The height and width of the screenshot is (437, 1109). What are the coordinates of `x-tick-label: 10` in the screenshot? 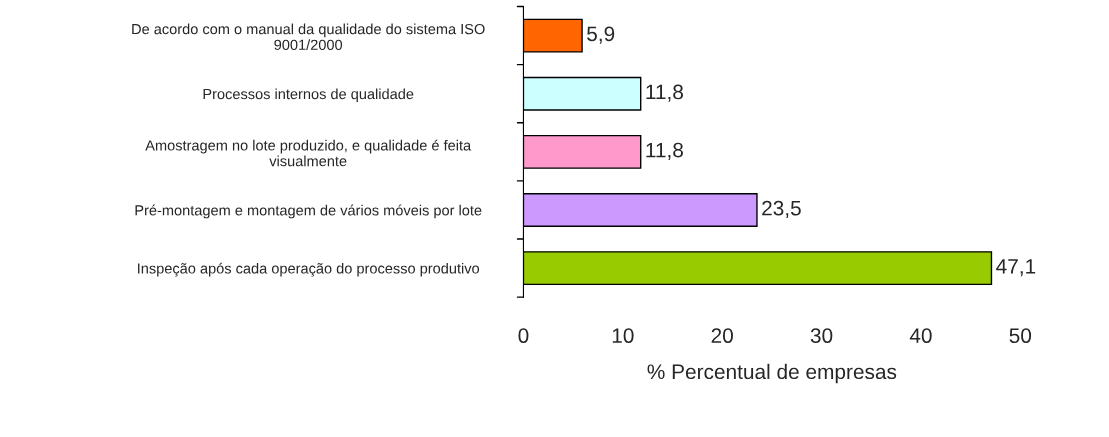 It's located at (623, 336).